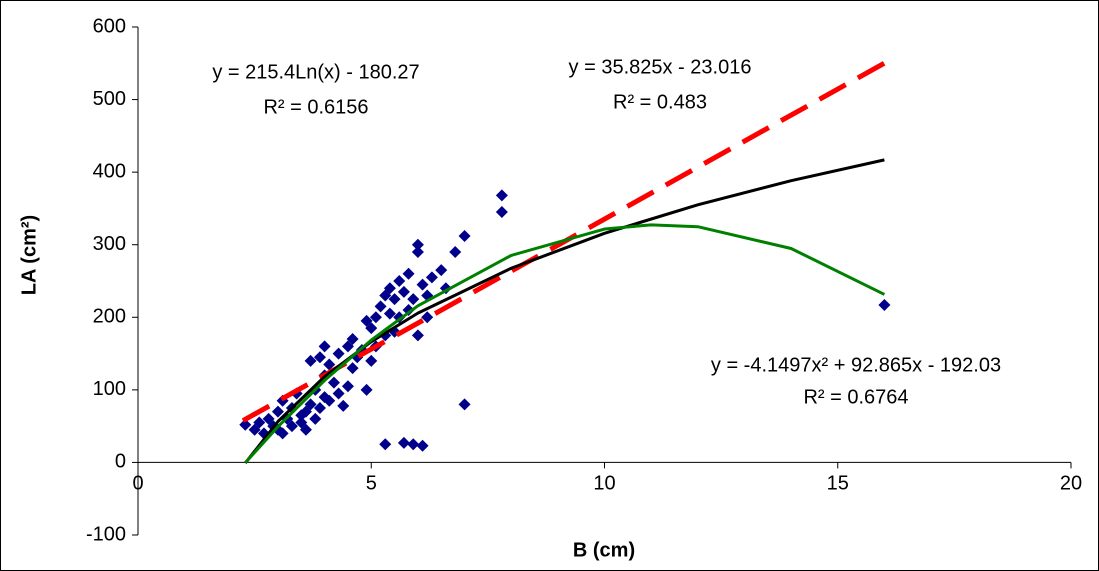  Describe the element at coordinates (660, 102) in the screenshot. I see `trendline-equation: R² = 0.483` at that location.